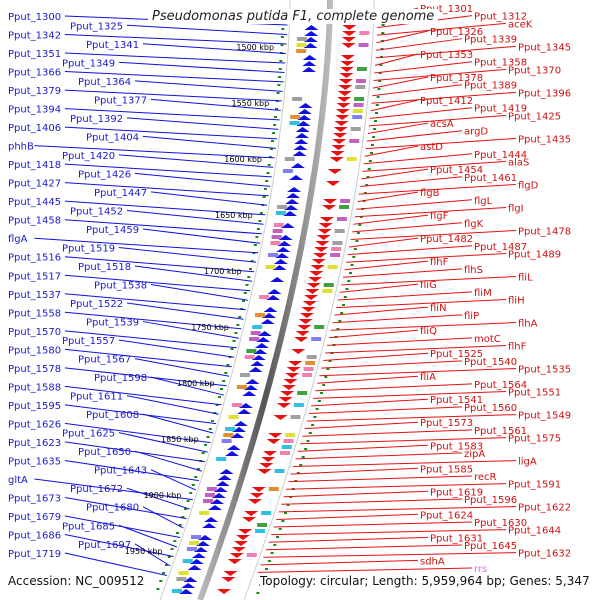 The width and height of the screenshot is (600, 600). I want to click on gene-label-left: Pput_1580, so click(34, 350).